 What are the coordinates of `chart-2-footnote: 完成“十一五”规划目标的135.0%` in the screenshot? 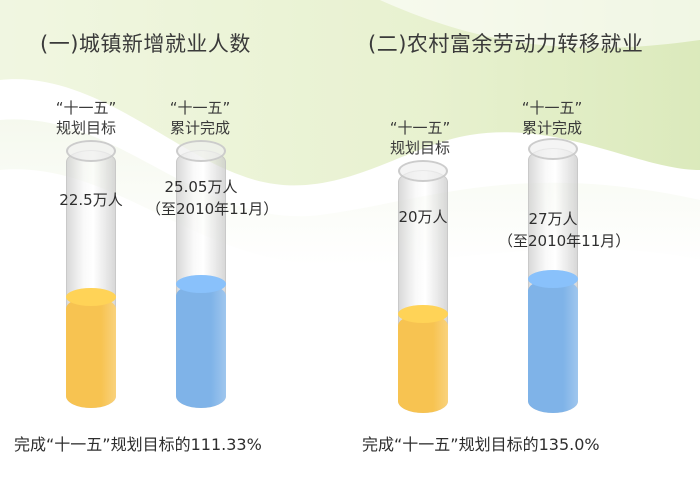 It's located at (481, 444).